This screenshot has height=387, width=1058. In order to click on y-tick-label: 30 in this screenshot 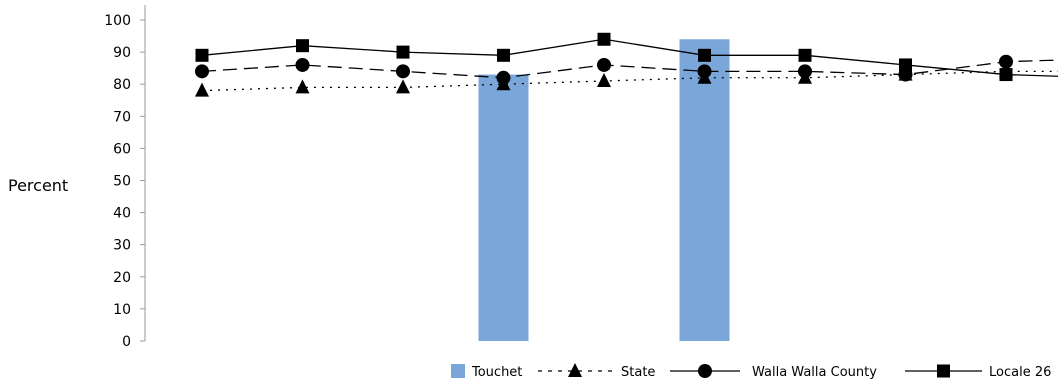, I will do `click(122, 246)`.